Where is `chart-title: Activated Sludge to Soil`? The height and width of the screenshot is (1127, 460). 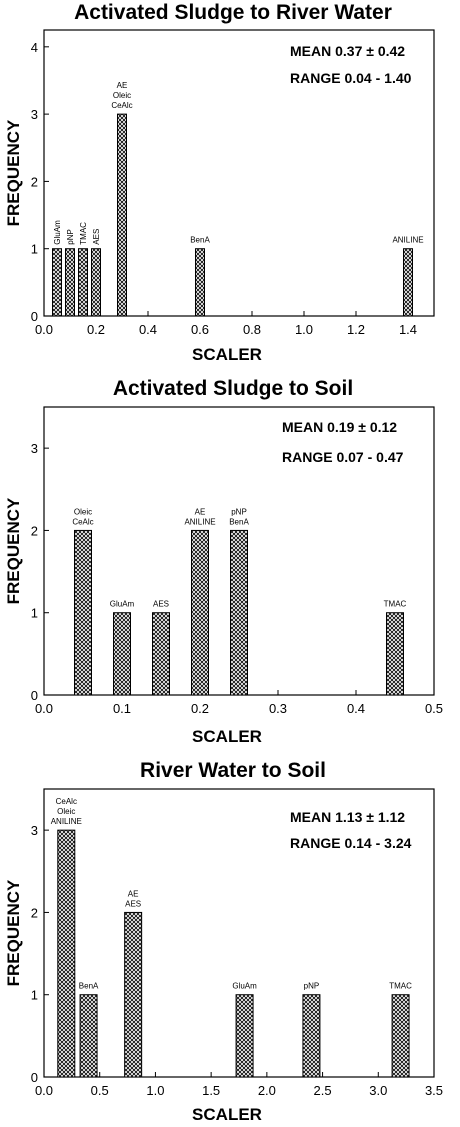
chart-title: Activated Sludge to Soil is located at coordinates (233, 388).